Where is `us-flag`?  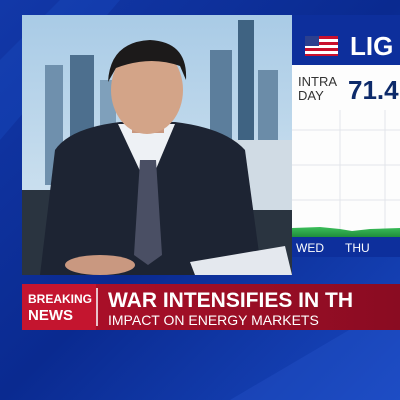
us-flag is located at coordinates (321, 46).